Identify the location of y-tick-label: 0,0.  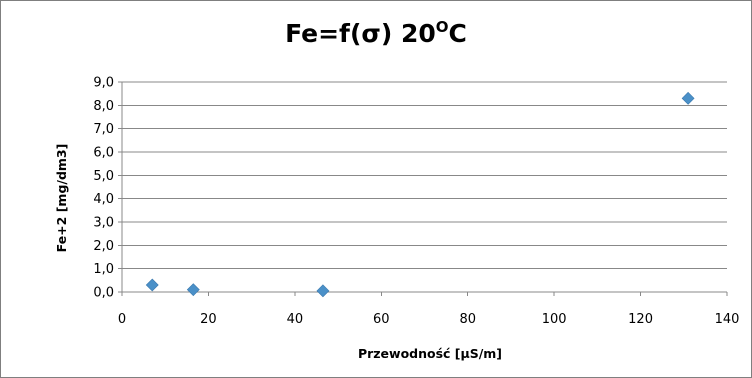
(103, 293).